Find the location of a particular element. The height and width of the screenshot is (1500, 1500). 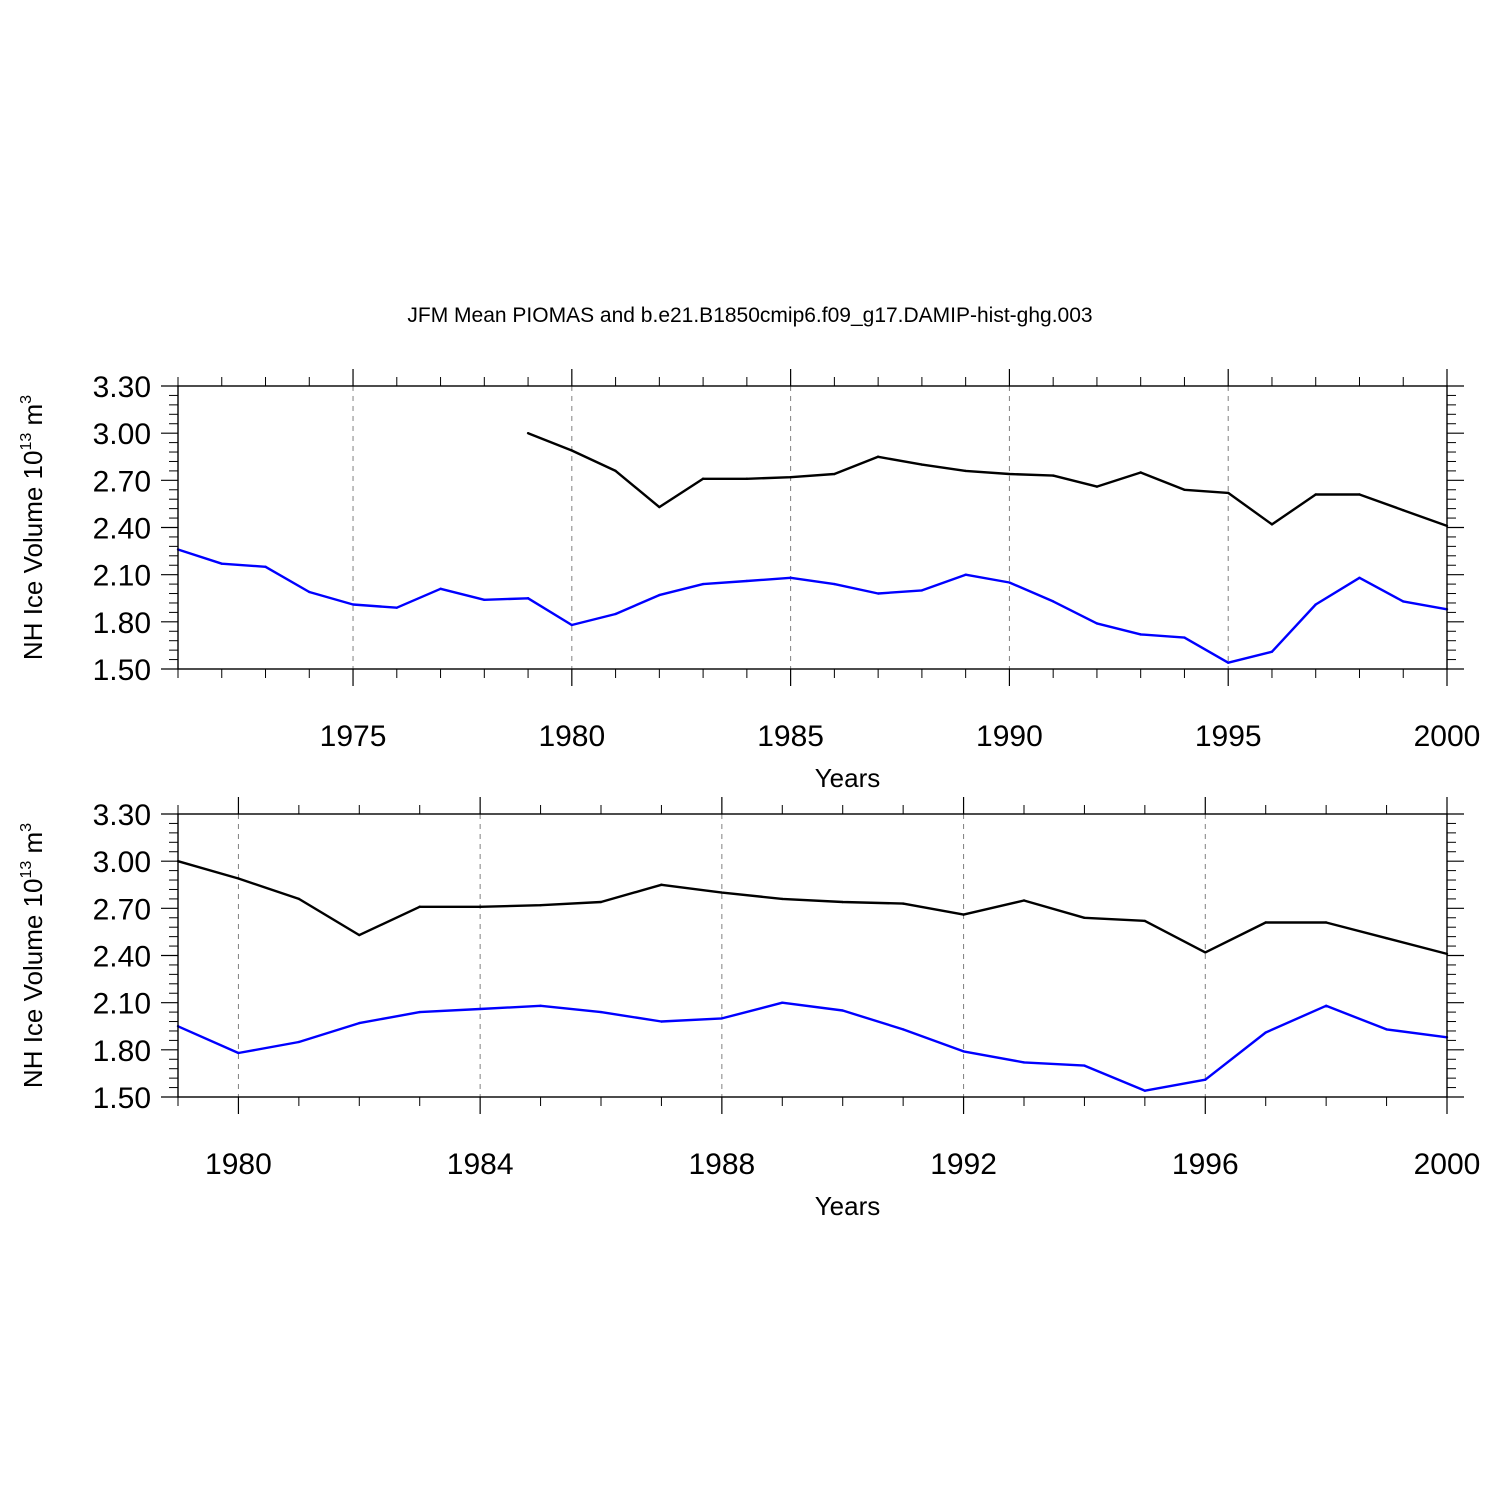

x-tick-label: 1995 is located at coordinates (1228, 736).